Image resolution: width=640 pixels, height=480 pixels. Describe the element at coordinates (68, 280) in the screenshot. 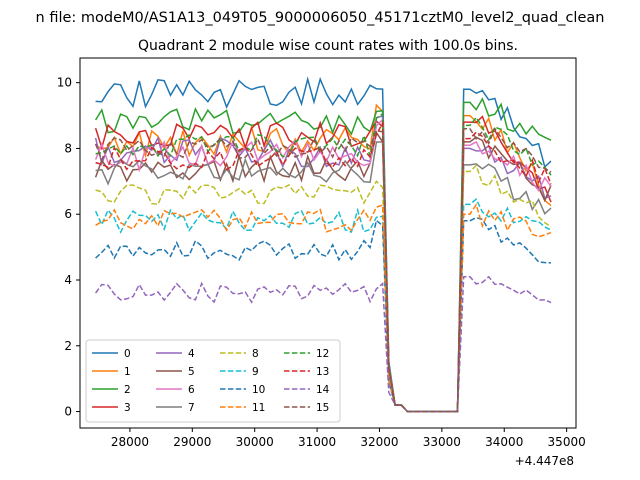

I see `y-tick-label: 4` at that location.